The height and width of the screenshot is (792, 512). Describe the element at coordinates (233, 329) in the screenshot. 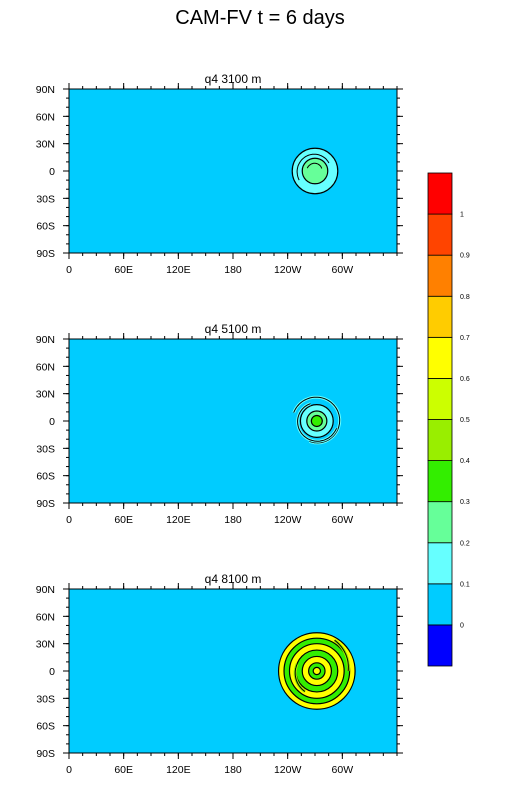

I see `panel-title: q4 5100 m` at that location.